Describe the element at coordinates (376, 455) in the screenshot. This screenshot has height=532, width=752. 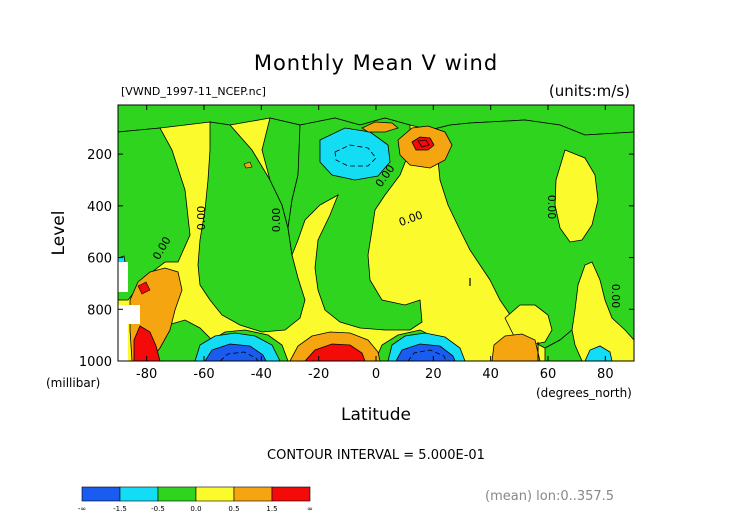
I see `contour-interval-text: CONTOUR INTERVAL = 5.000E-01` at that location.